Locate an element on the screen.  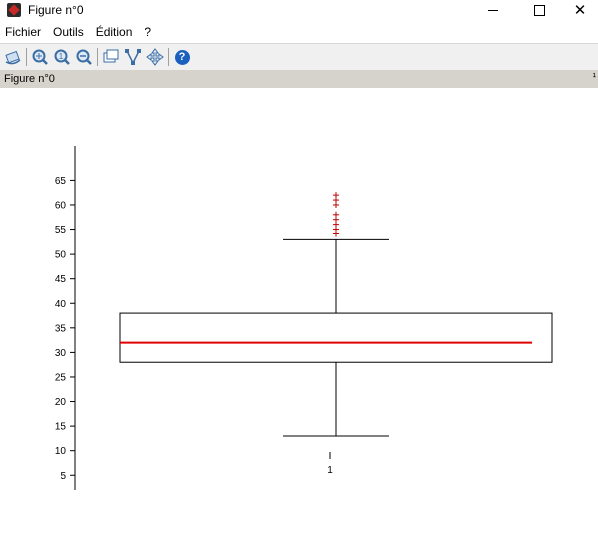
zoom-in-icon: 1 is located at coordinates (62, 57).